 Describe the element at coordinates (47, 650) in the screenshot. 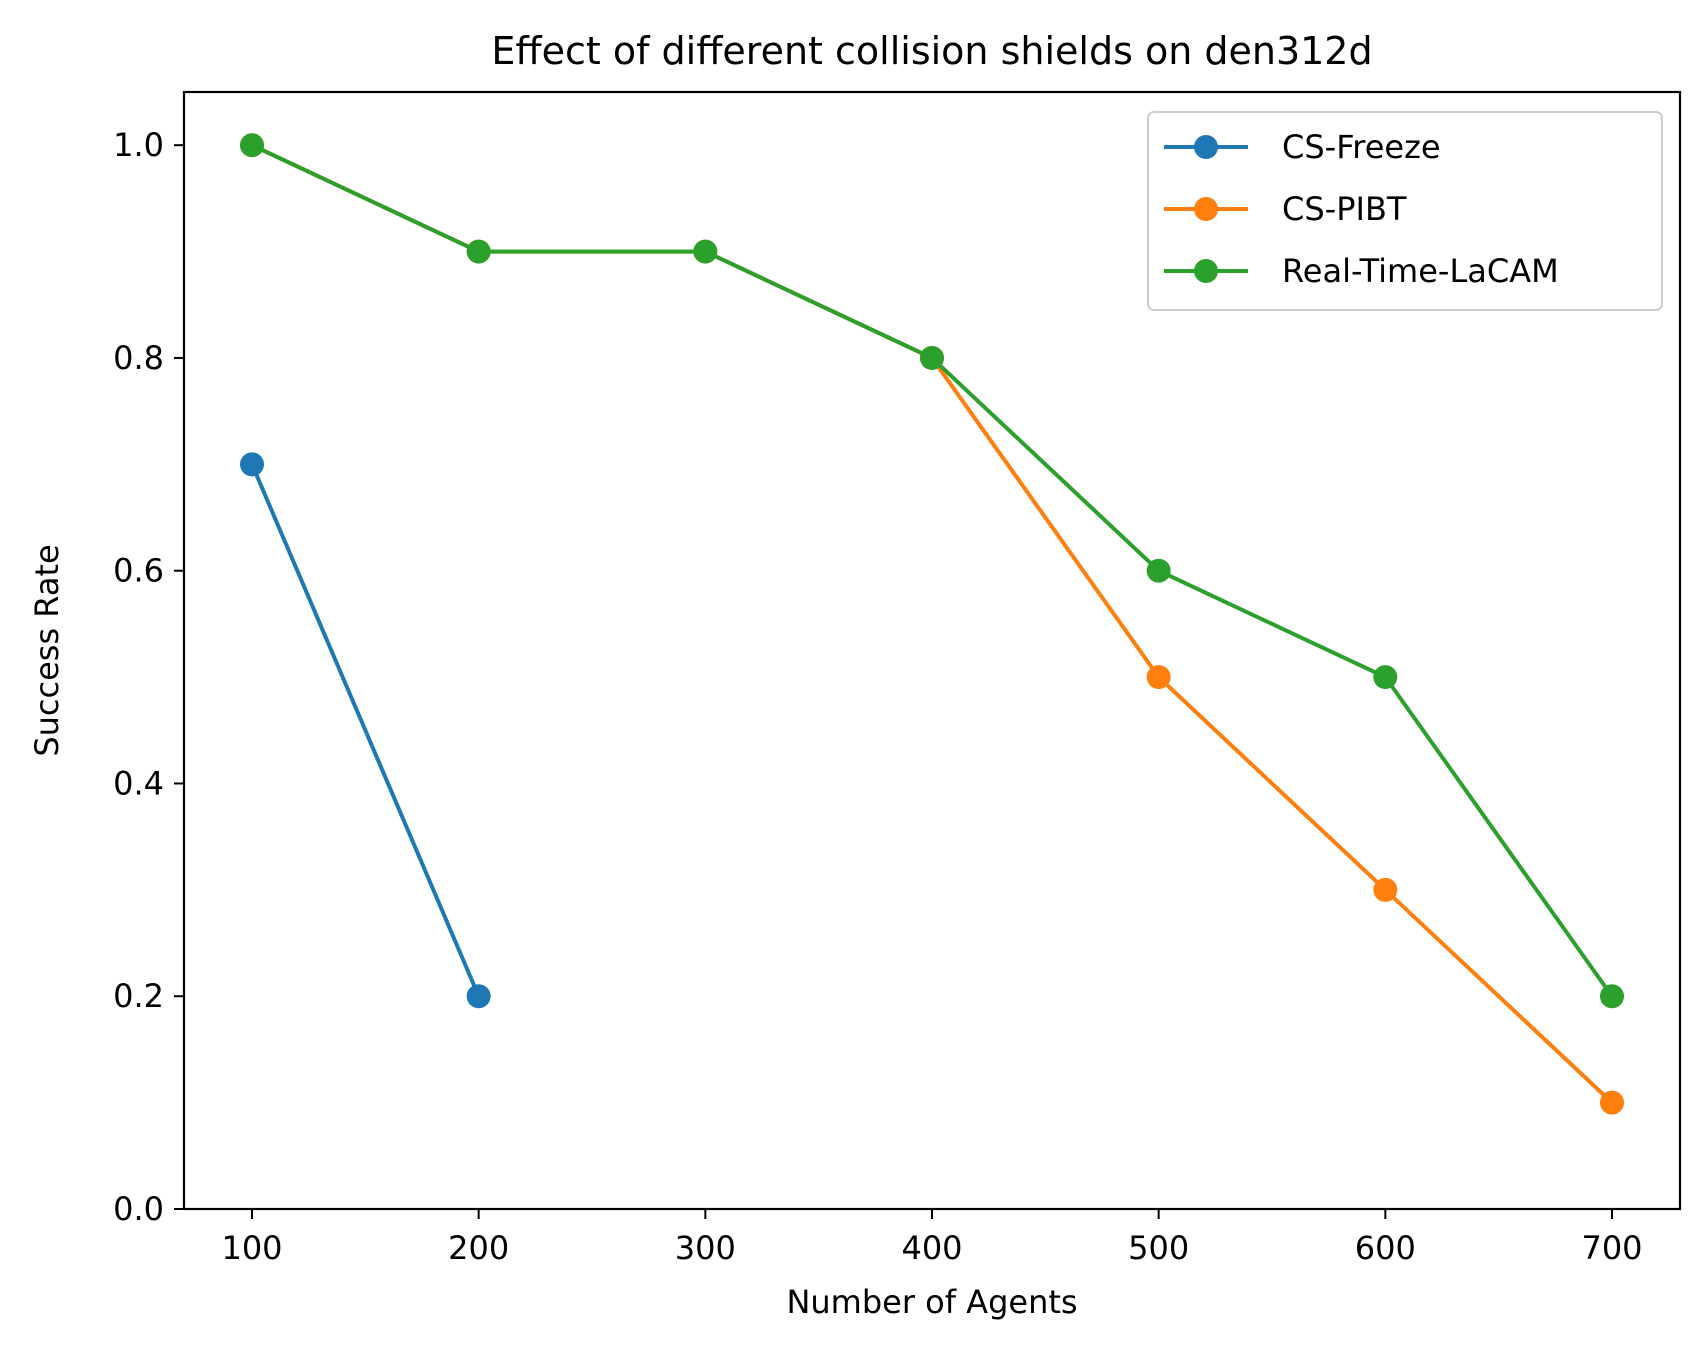

I see `y-axis-label: Success Rate` at that location.